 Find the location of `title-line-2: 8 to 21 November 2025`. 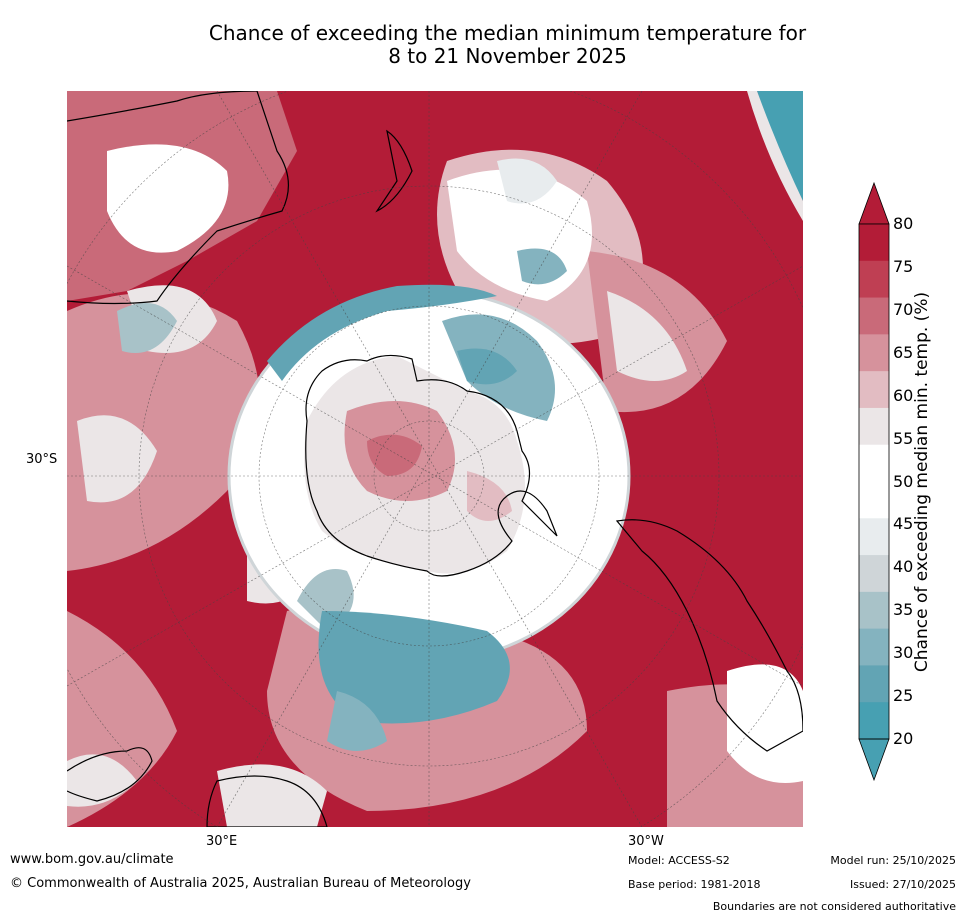

title-line-2: 8 to 21 November 2025 is located at coordinates (507, 56).